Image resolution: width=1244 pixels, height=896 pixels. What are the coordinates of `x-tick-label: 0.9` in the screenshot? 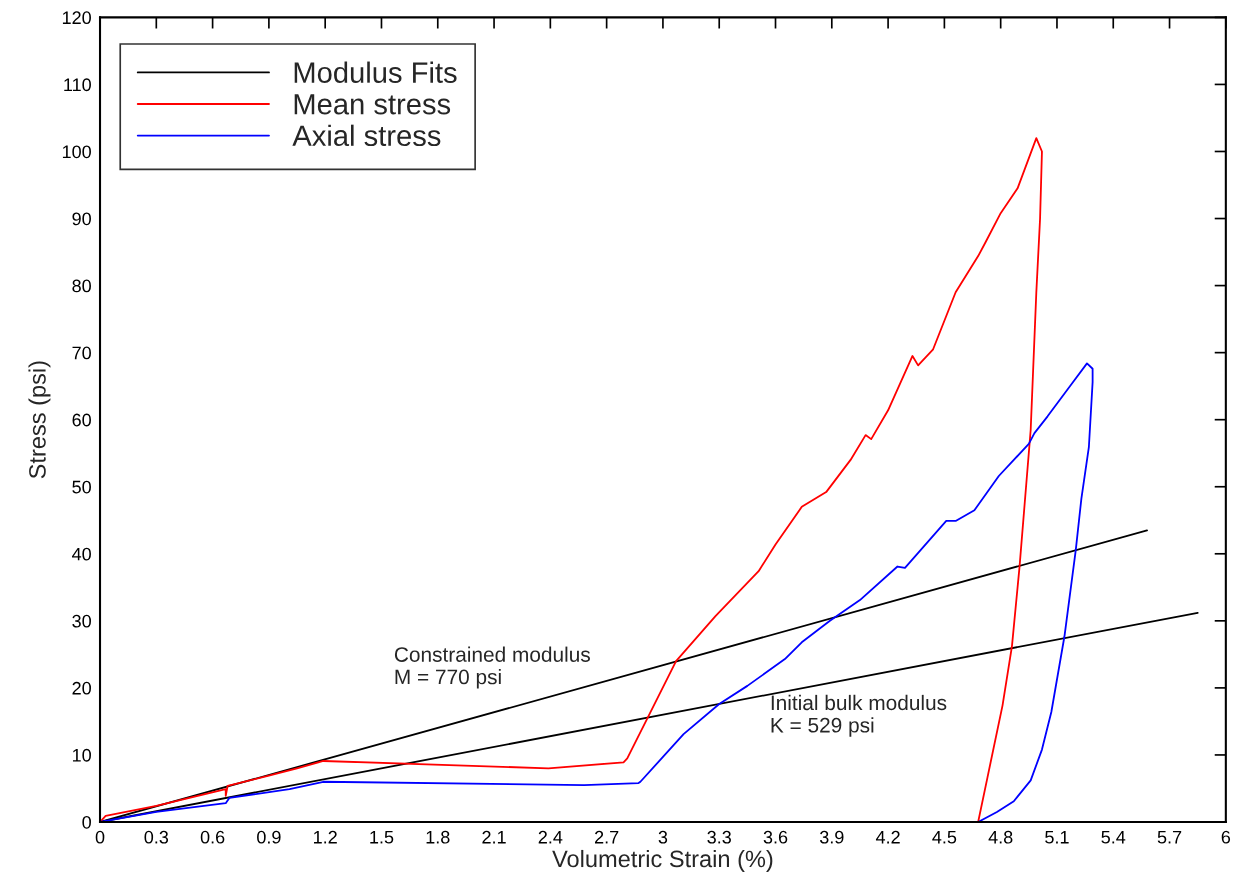 It's located at (269, 837).